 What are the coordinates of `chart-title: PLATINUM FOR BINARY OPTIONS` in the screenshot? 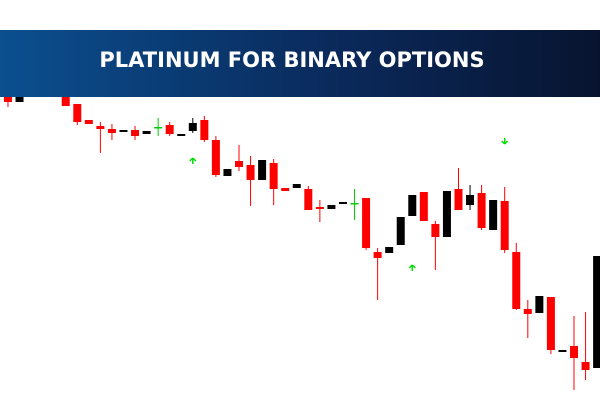 It's located at (291, 60).